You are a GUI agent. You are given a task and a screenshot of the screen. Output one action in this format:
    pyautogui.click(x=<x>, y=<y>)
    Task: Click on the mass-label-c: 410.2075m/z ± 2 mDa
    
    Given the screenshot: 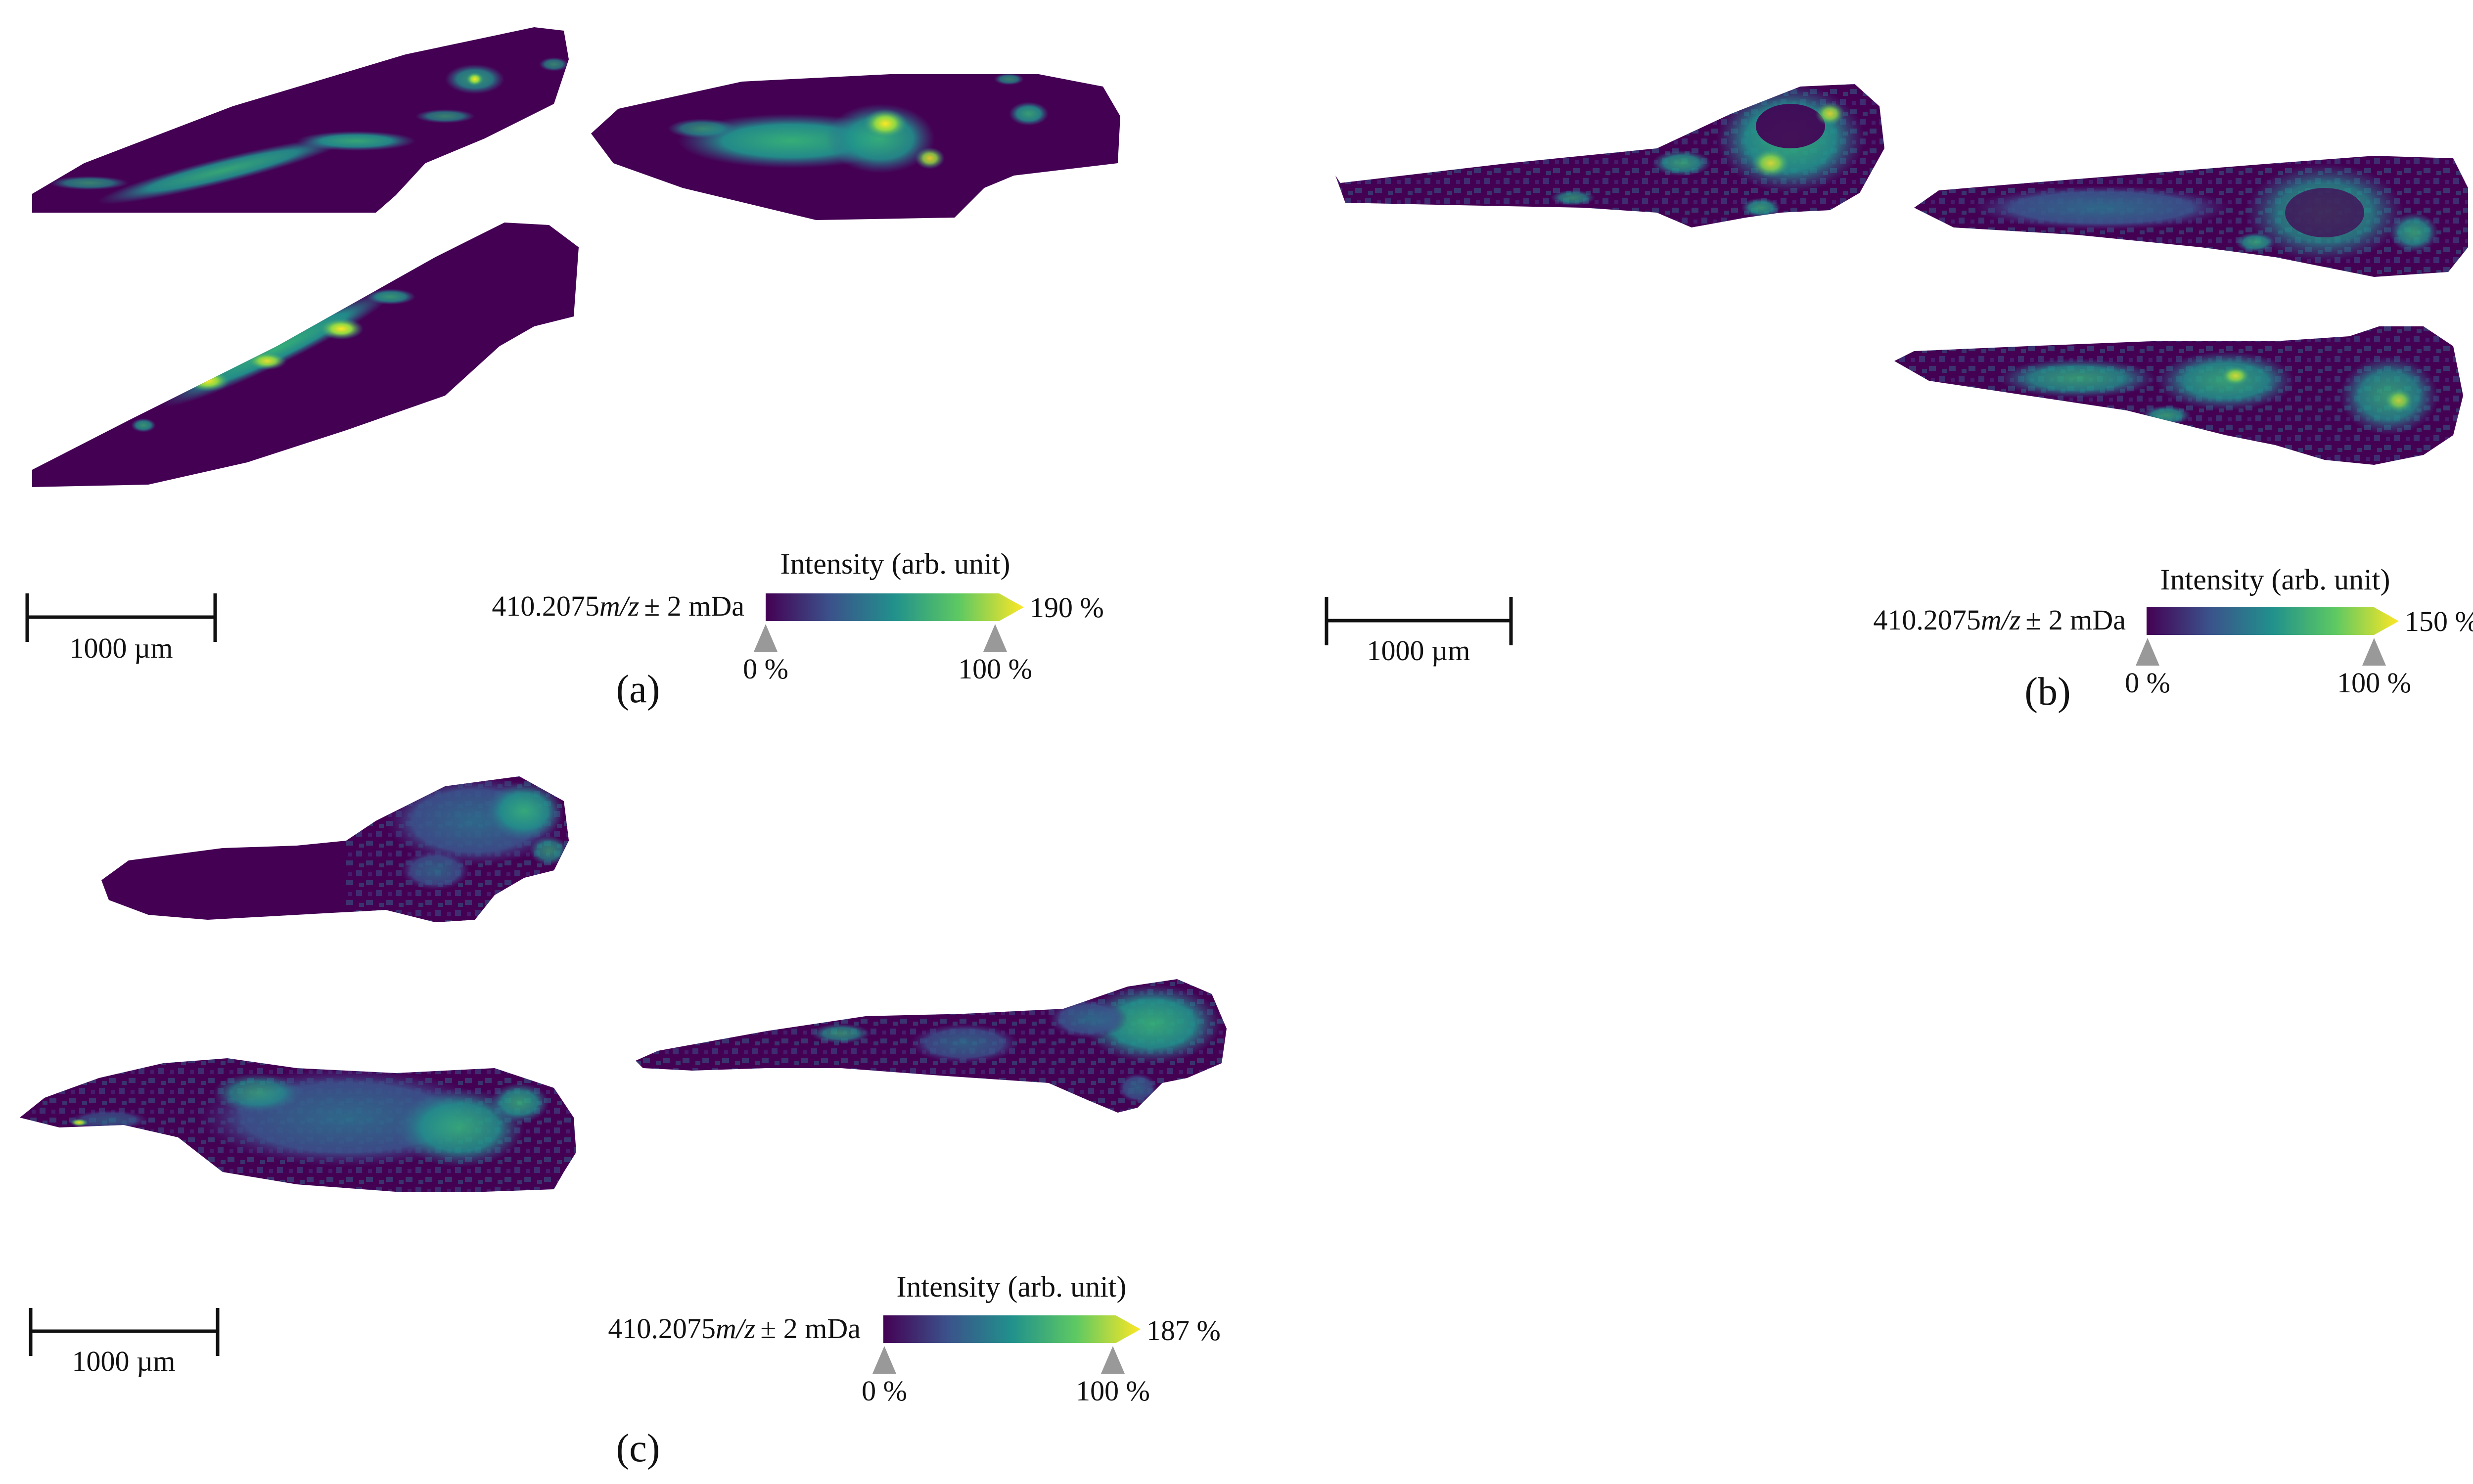 What is the action you would take?
    pyautogui.click(x=734, y=1328)
    